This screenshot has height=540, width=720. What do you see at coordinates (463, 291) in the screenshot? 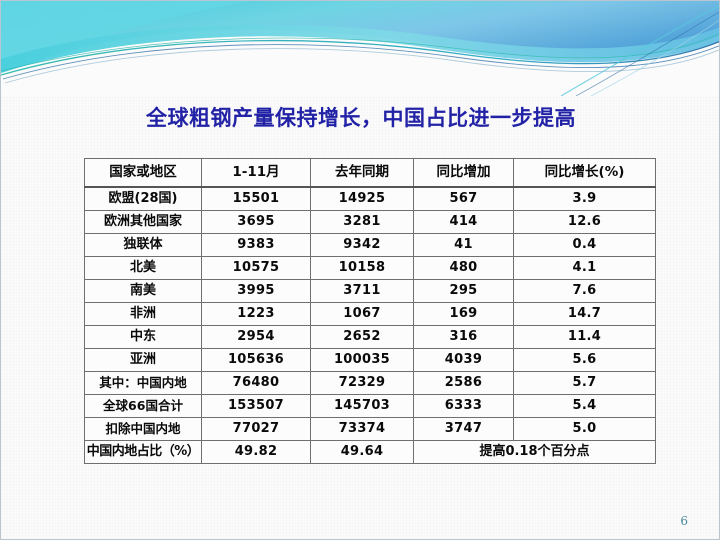
I see `row-value: 295` at bounding box center [463, 291].